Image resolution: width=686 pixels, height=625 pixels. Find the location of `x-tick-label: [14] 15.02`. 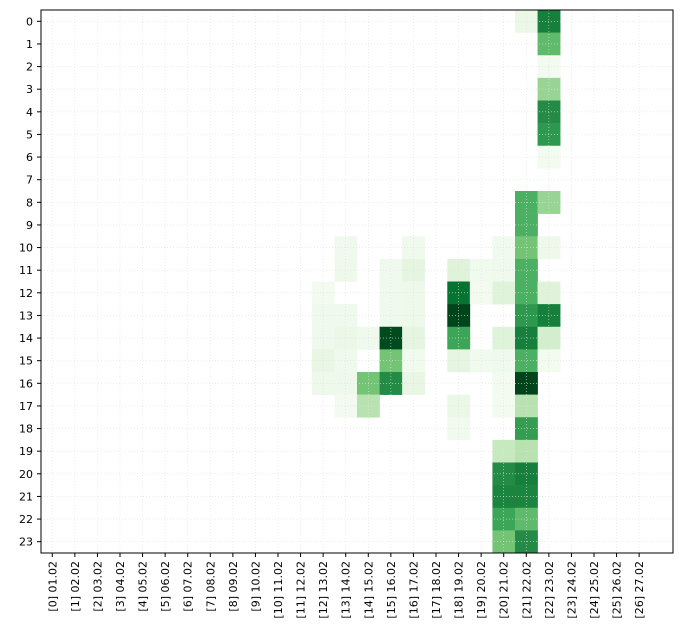

x-tick-label: [14] 15.02 is located at coordinates (368, 590).